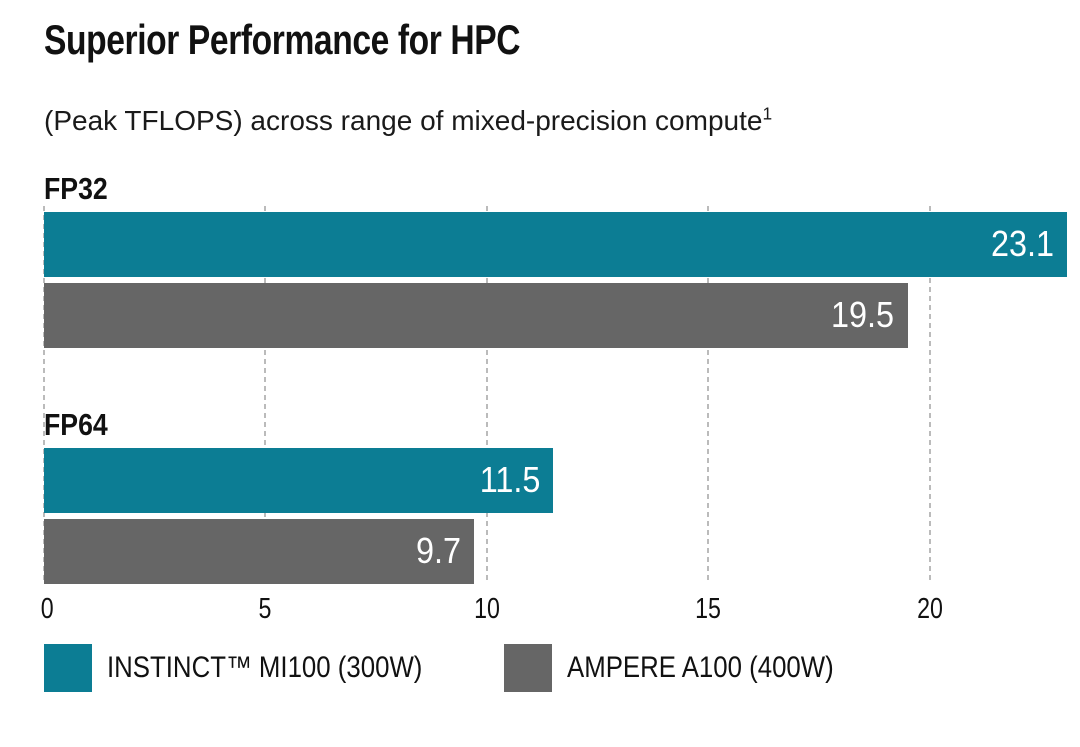 The width and height of the screenshot is (1080, 747). What do you see at coordinates (1022, 244) in the screenshot?
I see `bar-value-label: 23.1` at bounding box center [1022, 244].